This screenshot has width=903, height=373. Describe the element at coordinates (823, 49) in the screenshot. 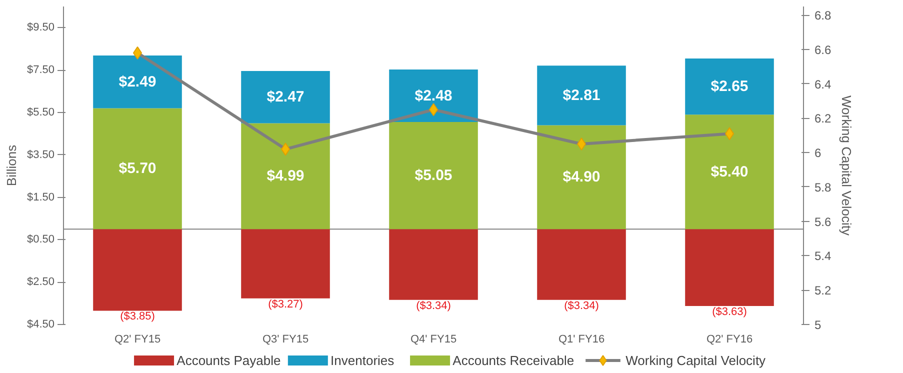

I see `y2-tick-label: 6.6` at that location.